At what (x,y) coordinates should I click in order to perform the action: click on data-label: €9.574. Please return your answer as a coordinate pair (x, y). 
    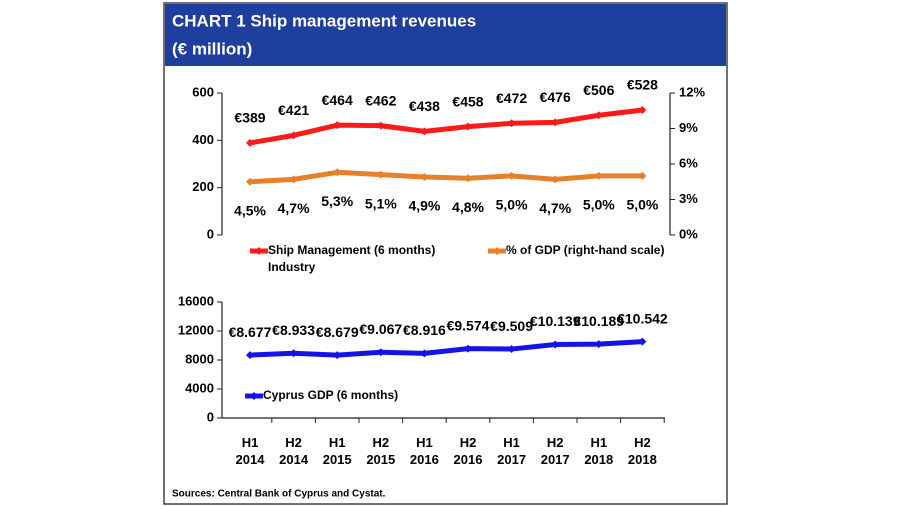
    Looking at the image, I should click on (468, 325).